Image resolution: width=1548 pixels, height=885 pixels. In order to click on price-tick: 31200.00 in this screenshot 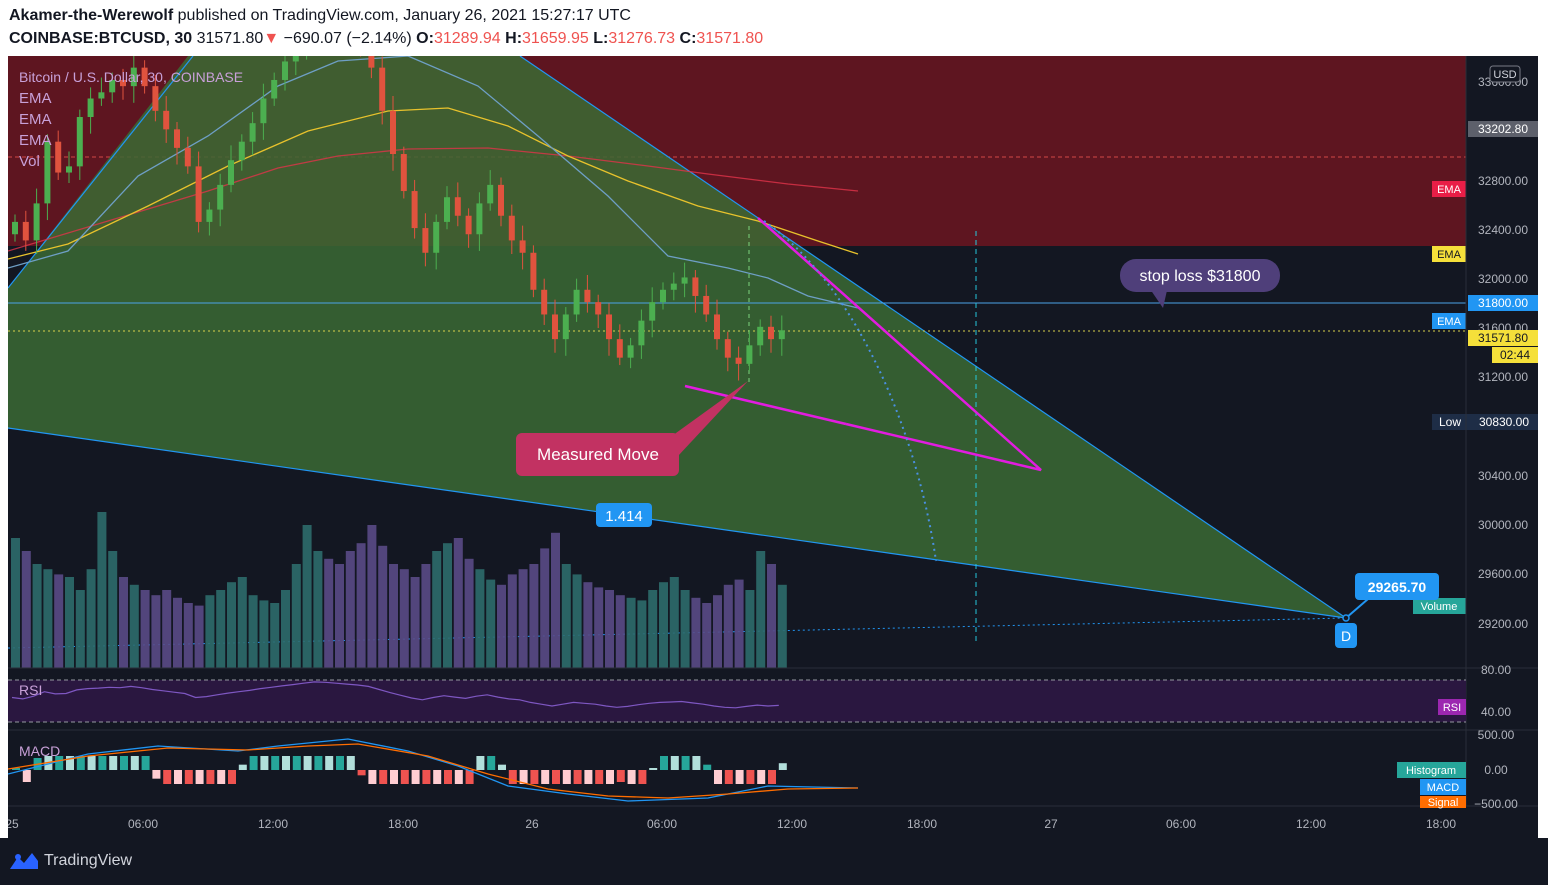, I will do `click(1503, 377)`.